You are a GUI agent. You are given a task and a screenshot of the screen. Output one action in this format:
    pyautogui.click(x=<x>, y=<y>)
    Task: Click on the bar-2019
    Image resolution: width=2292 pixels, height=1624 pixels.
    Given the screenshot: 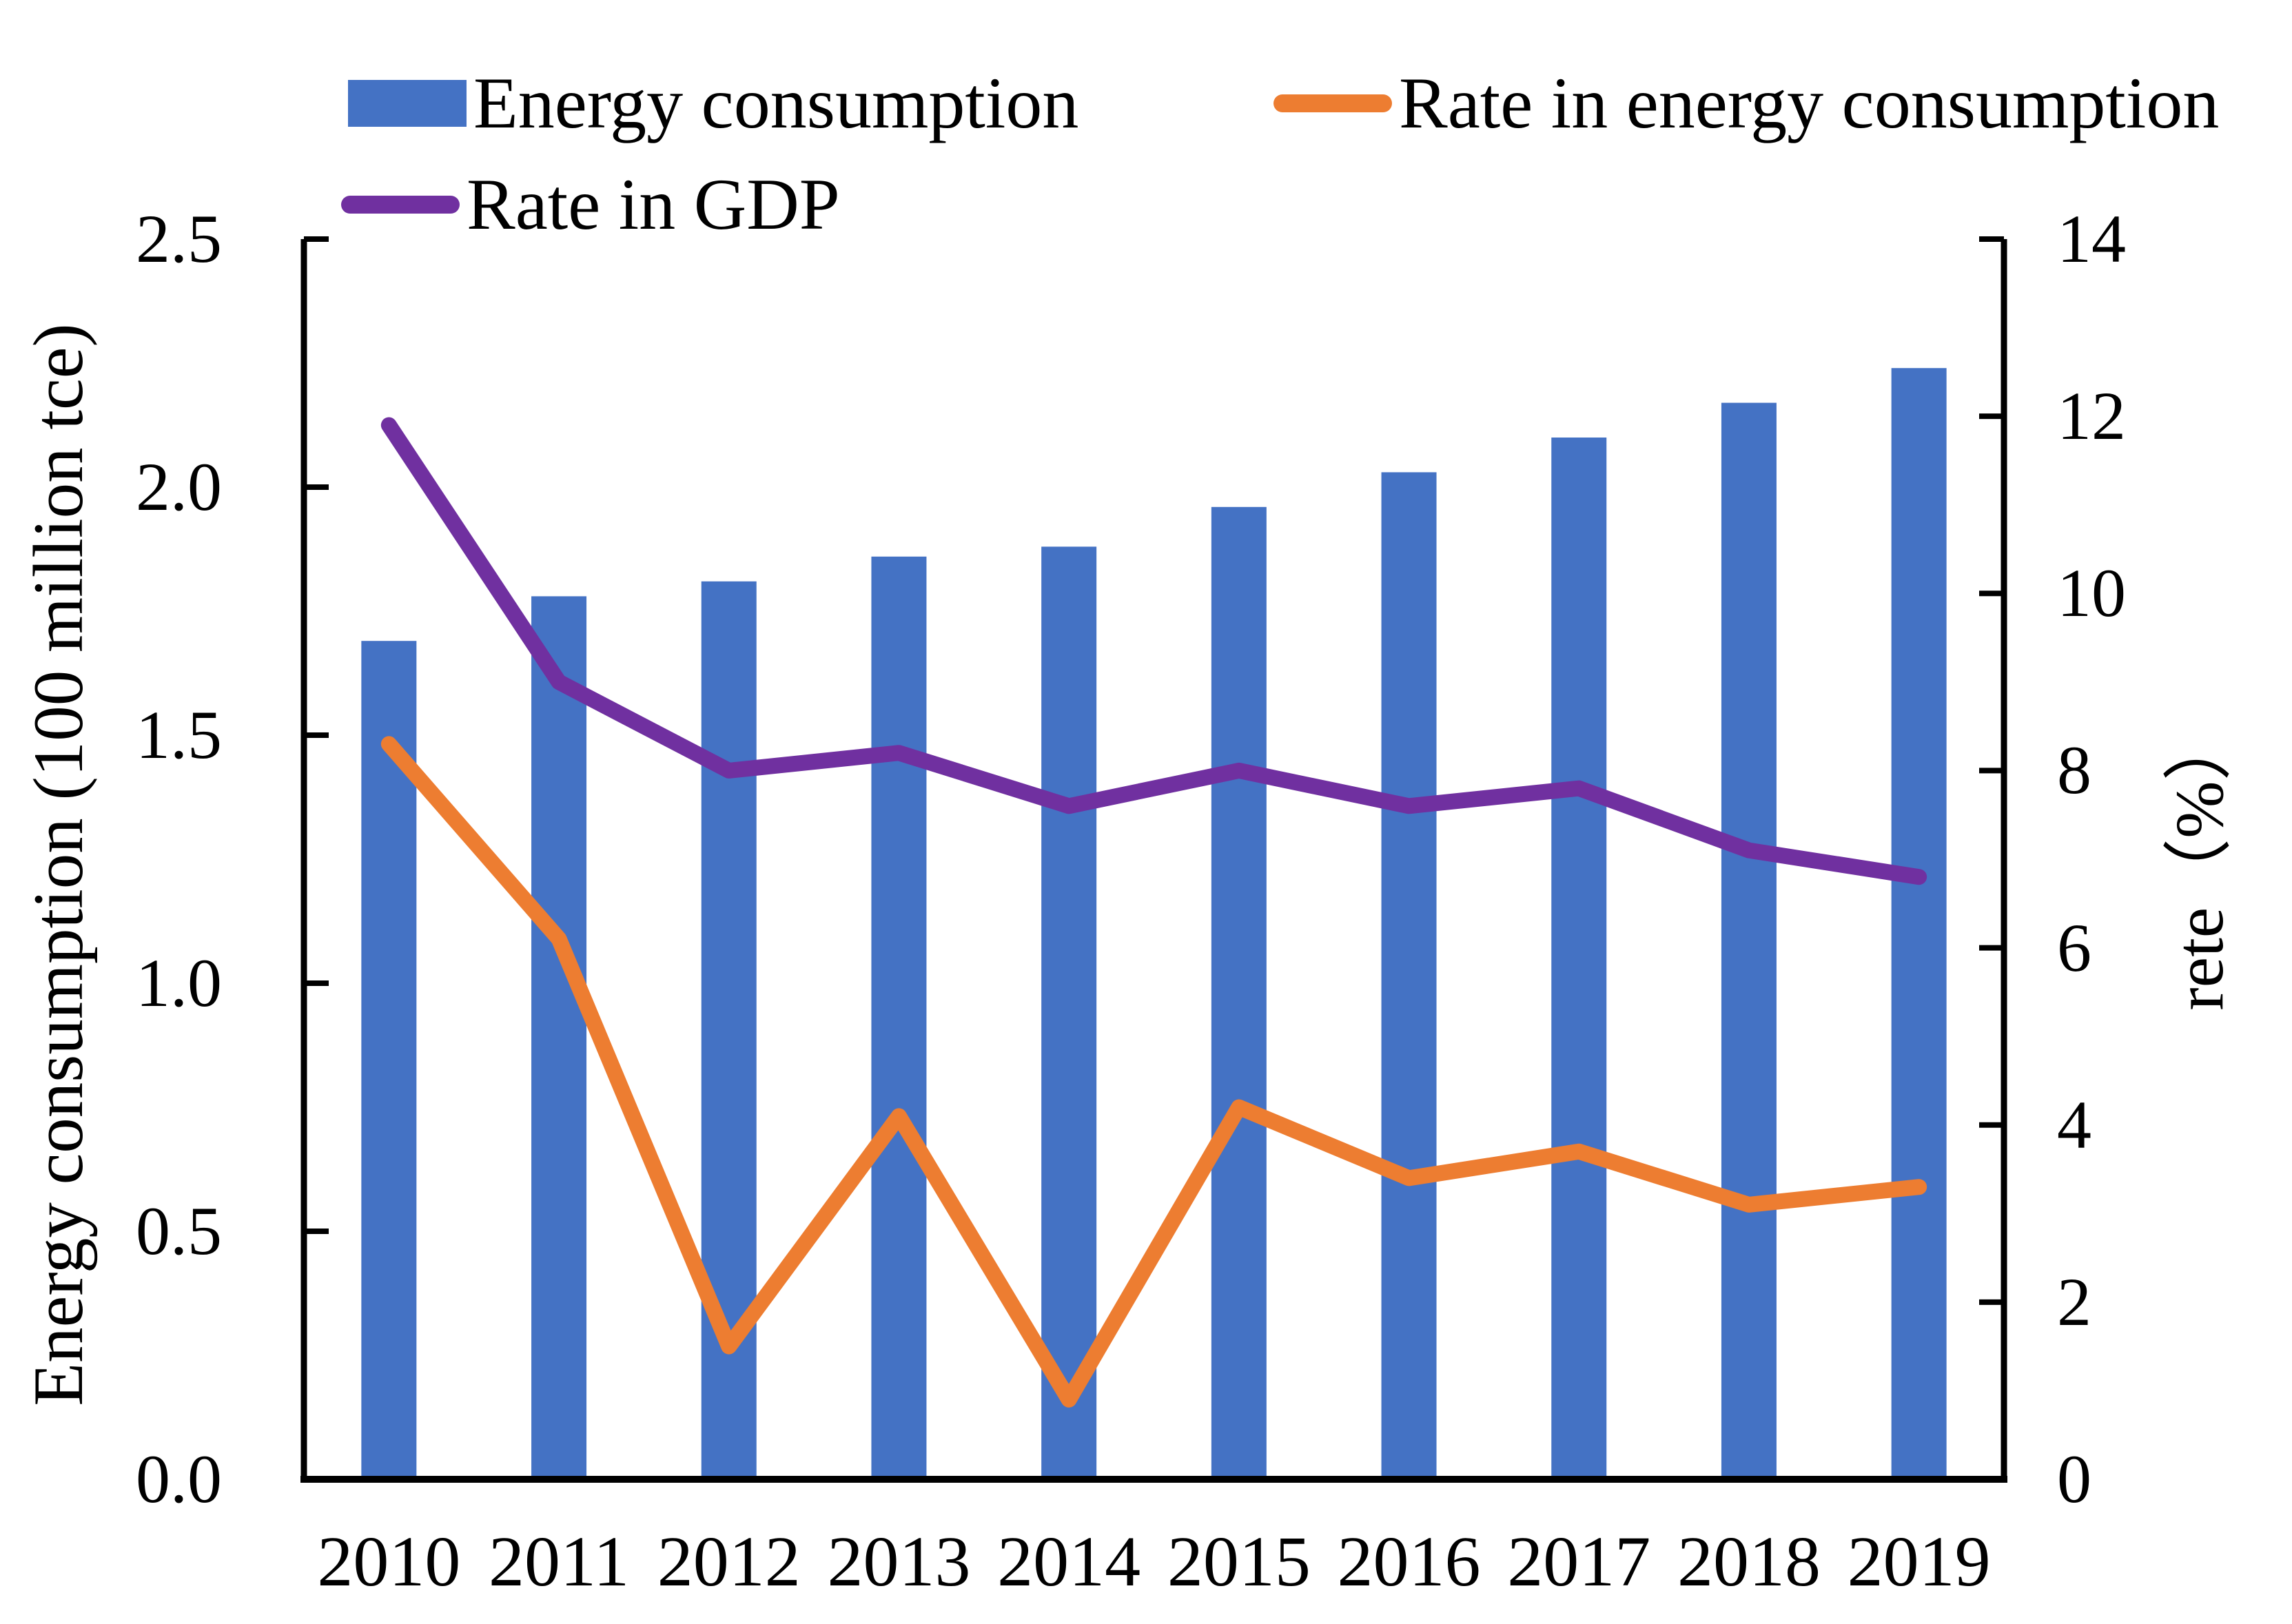 What is the action you would take?
    pyautogui.click(x=1919, y=924)
    